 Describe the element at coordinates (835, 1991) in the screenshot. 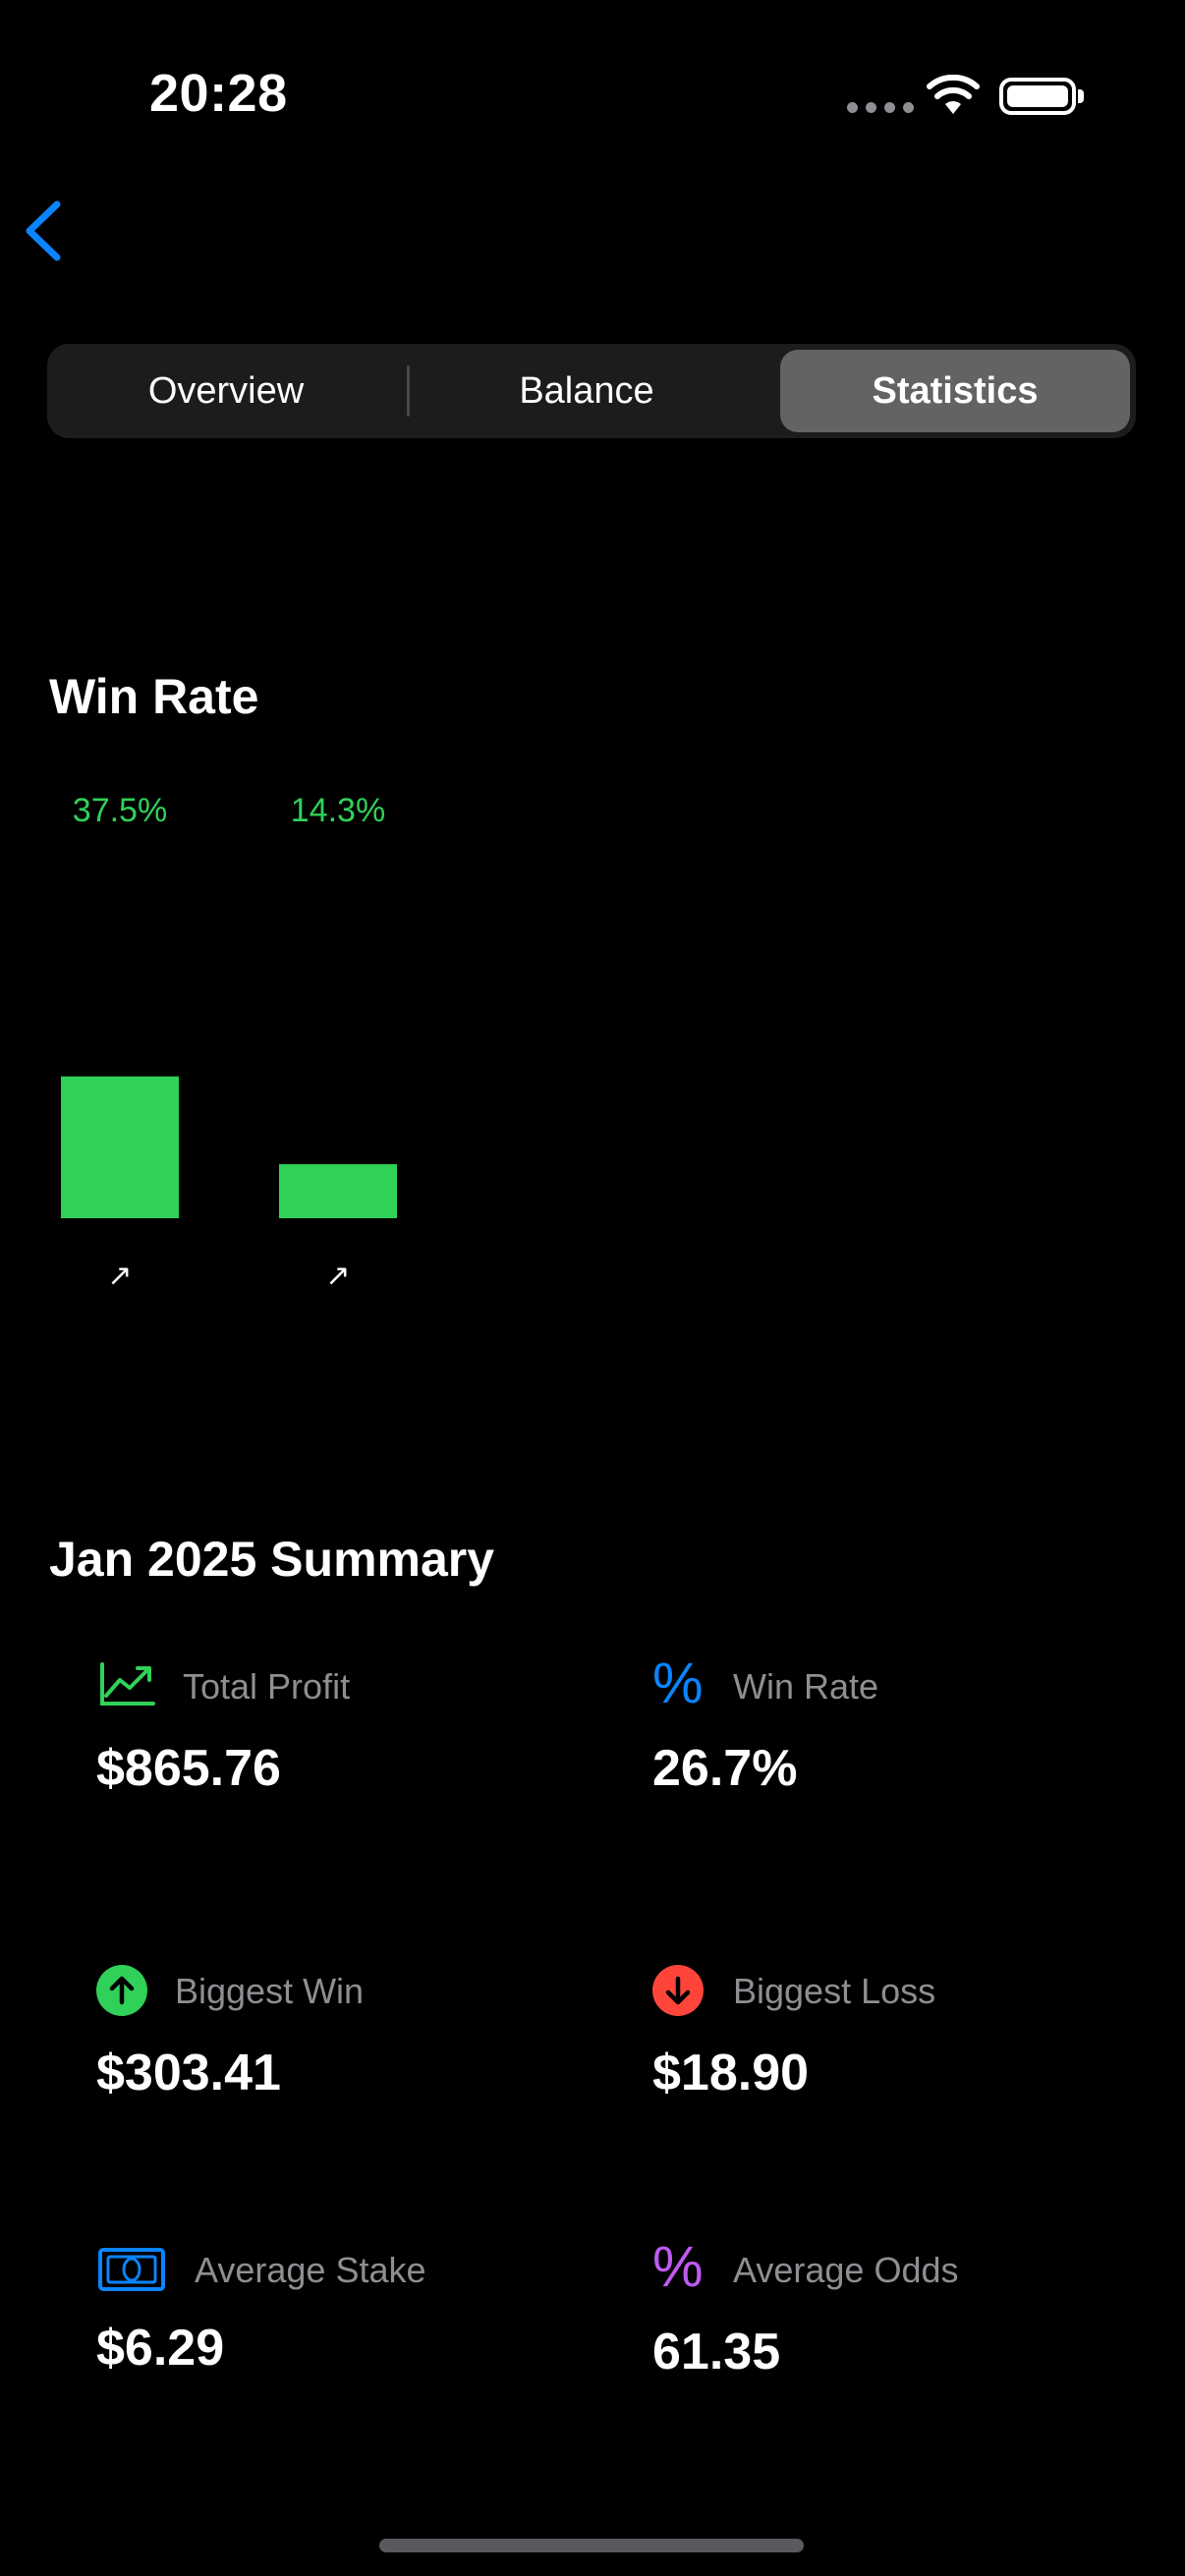

I see `biggest-loss-label: Biggest Loss` at that location.